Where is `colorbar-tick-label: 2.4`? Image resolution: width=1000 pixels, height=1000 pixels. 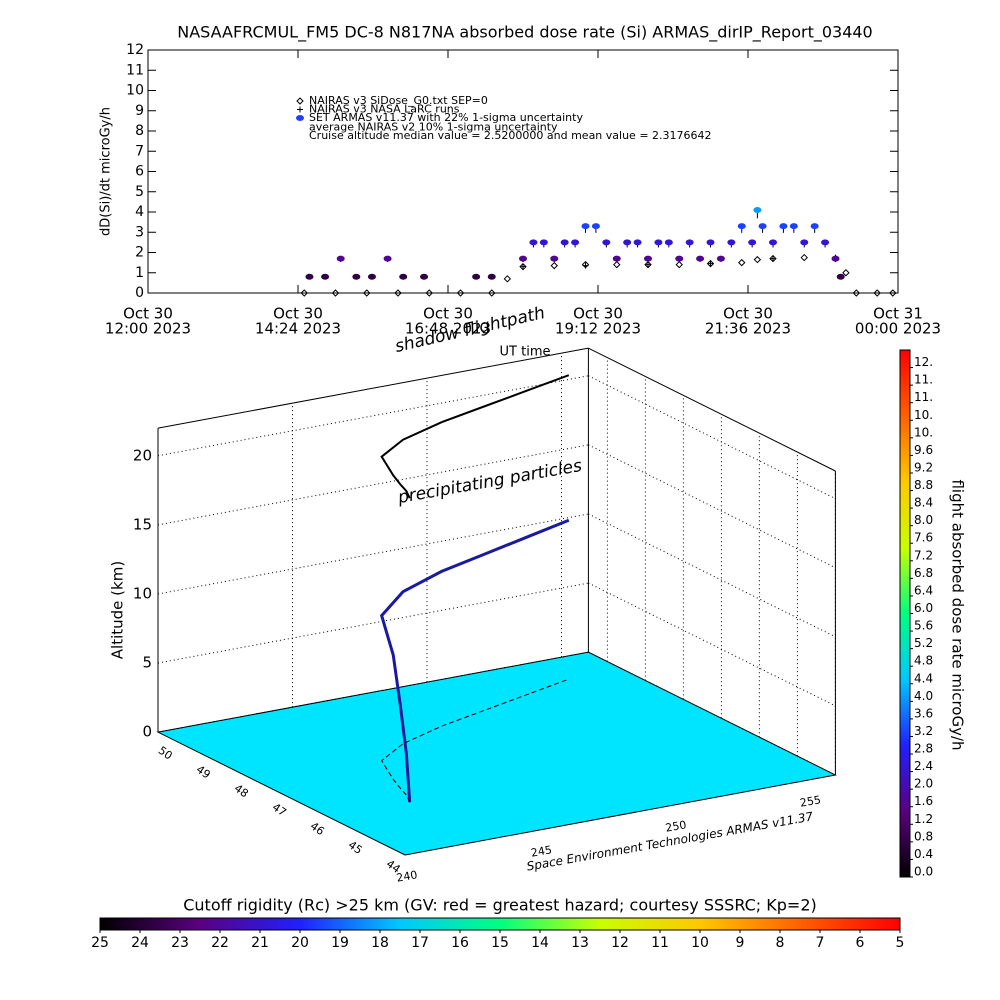
colorbar-tick-label: 2.4 is located at coordinates (923, 766).